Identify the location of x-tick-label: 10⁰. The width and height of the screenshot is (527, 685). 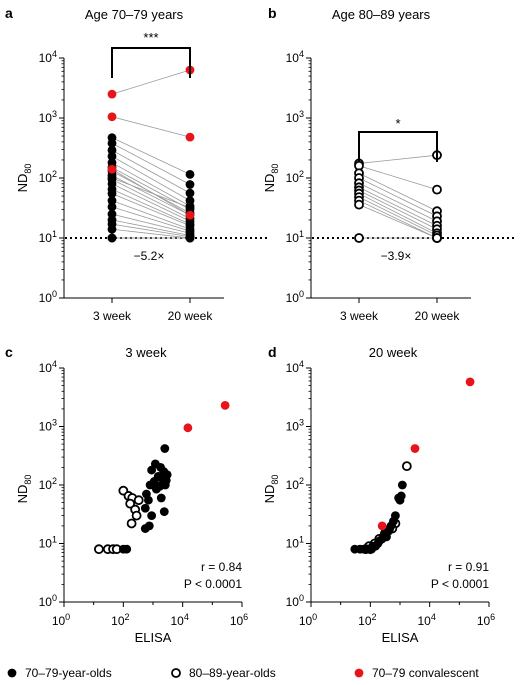
(61, 620).